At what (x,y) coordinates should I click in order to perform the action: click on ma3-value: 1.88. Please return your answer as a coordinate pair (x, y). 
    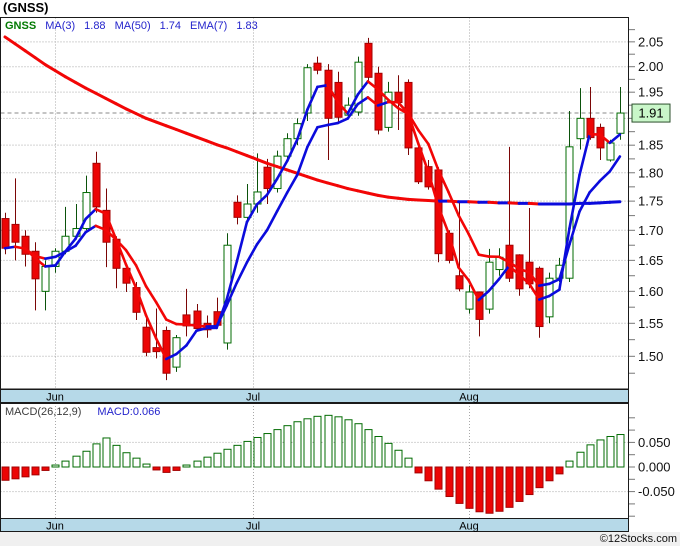
    Looking at the image, I should click on (95, 26).